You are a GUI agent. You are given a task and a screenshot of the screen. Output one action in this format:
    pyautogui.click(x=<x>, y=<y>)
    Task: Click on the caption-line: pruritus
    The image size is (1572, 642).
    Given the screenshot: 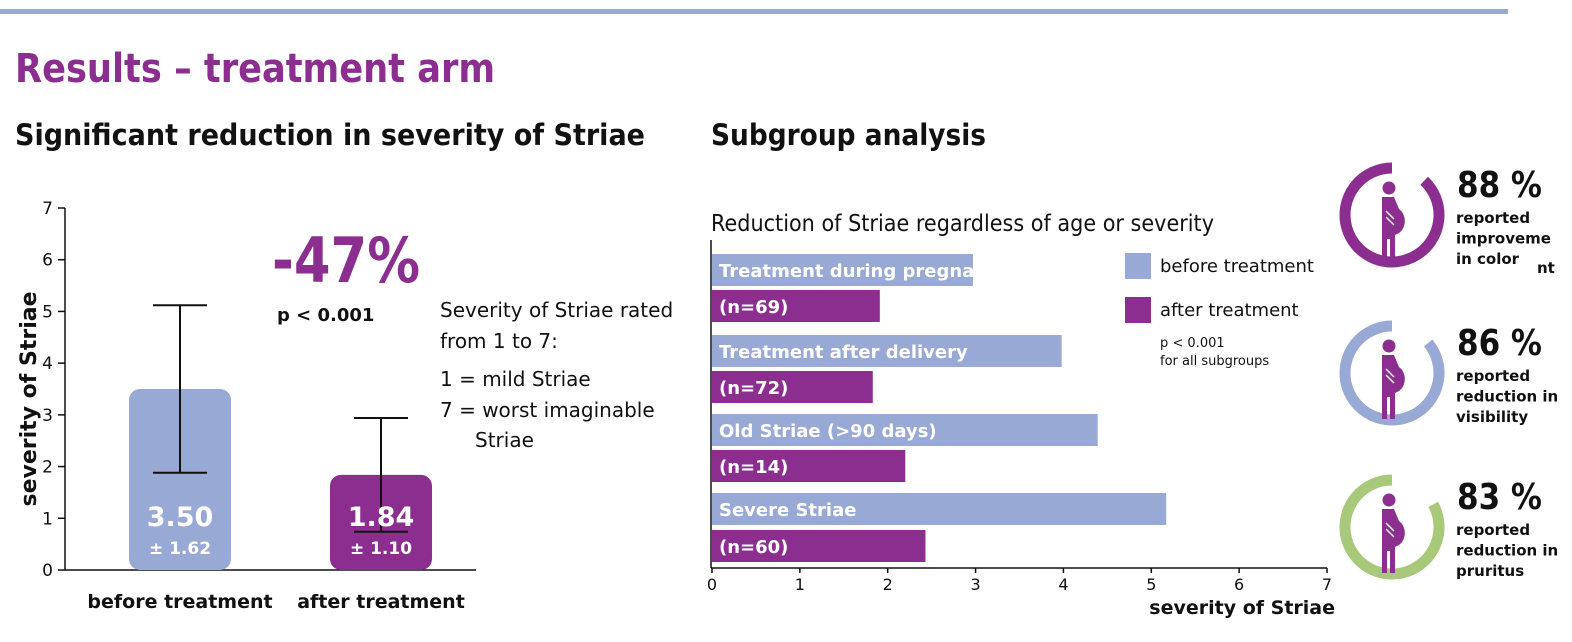 What is the action you would take?
    pyautogui.click(x=1490, y=571)
    